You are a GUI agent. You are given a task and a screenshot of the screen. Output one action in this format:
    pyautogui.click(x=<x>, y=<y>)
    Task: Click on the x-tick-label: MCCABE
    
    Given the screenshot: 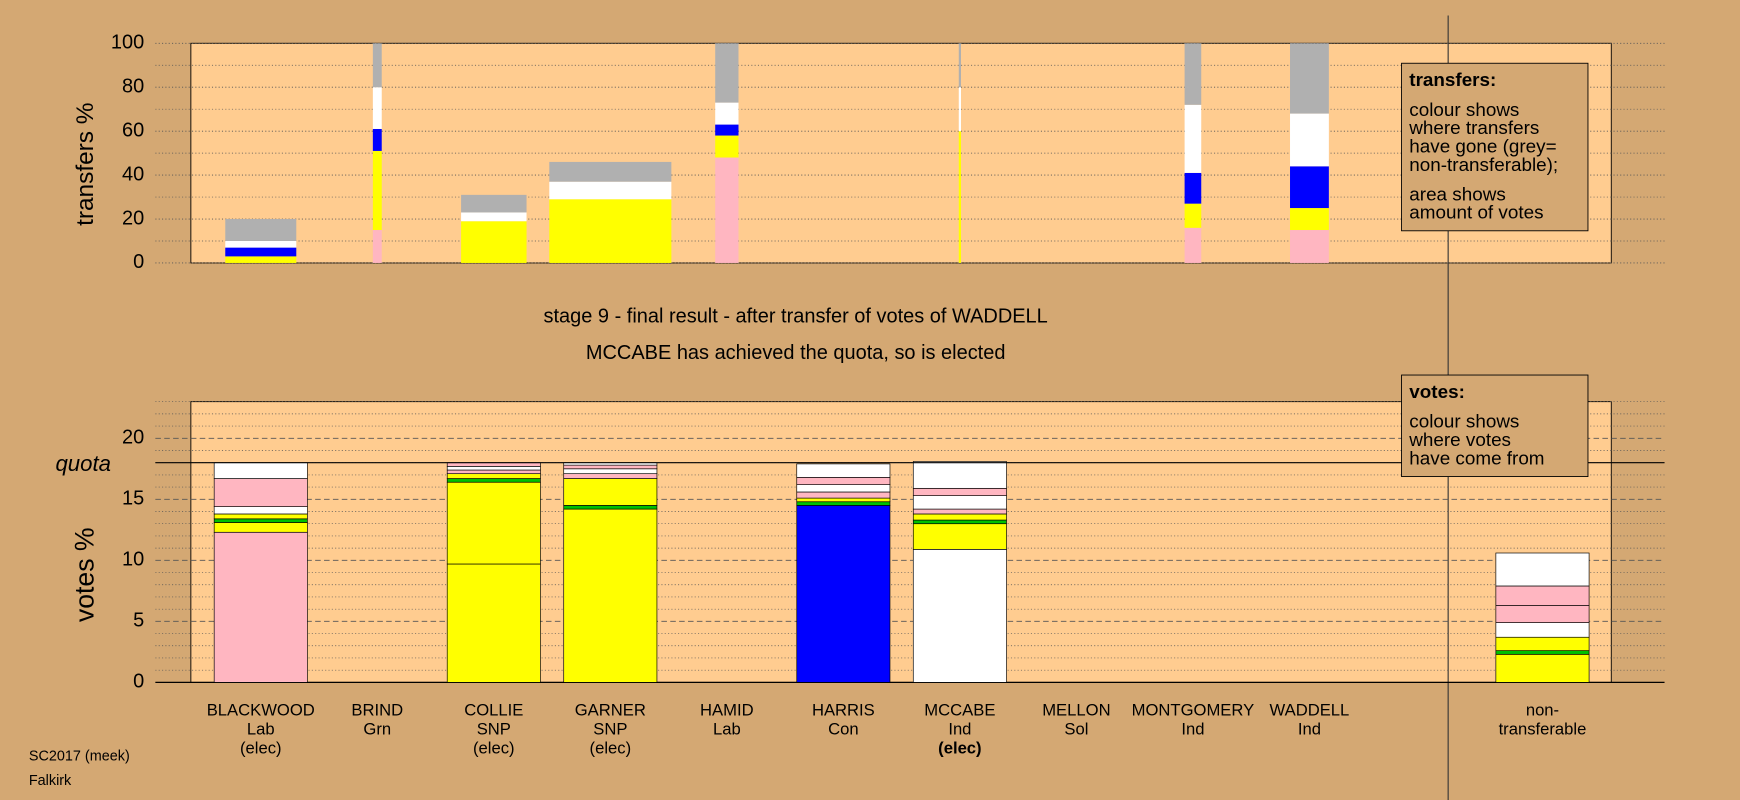 What is the action you would take?
    pyautogui.click(x=959, y=710)
    